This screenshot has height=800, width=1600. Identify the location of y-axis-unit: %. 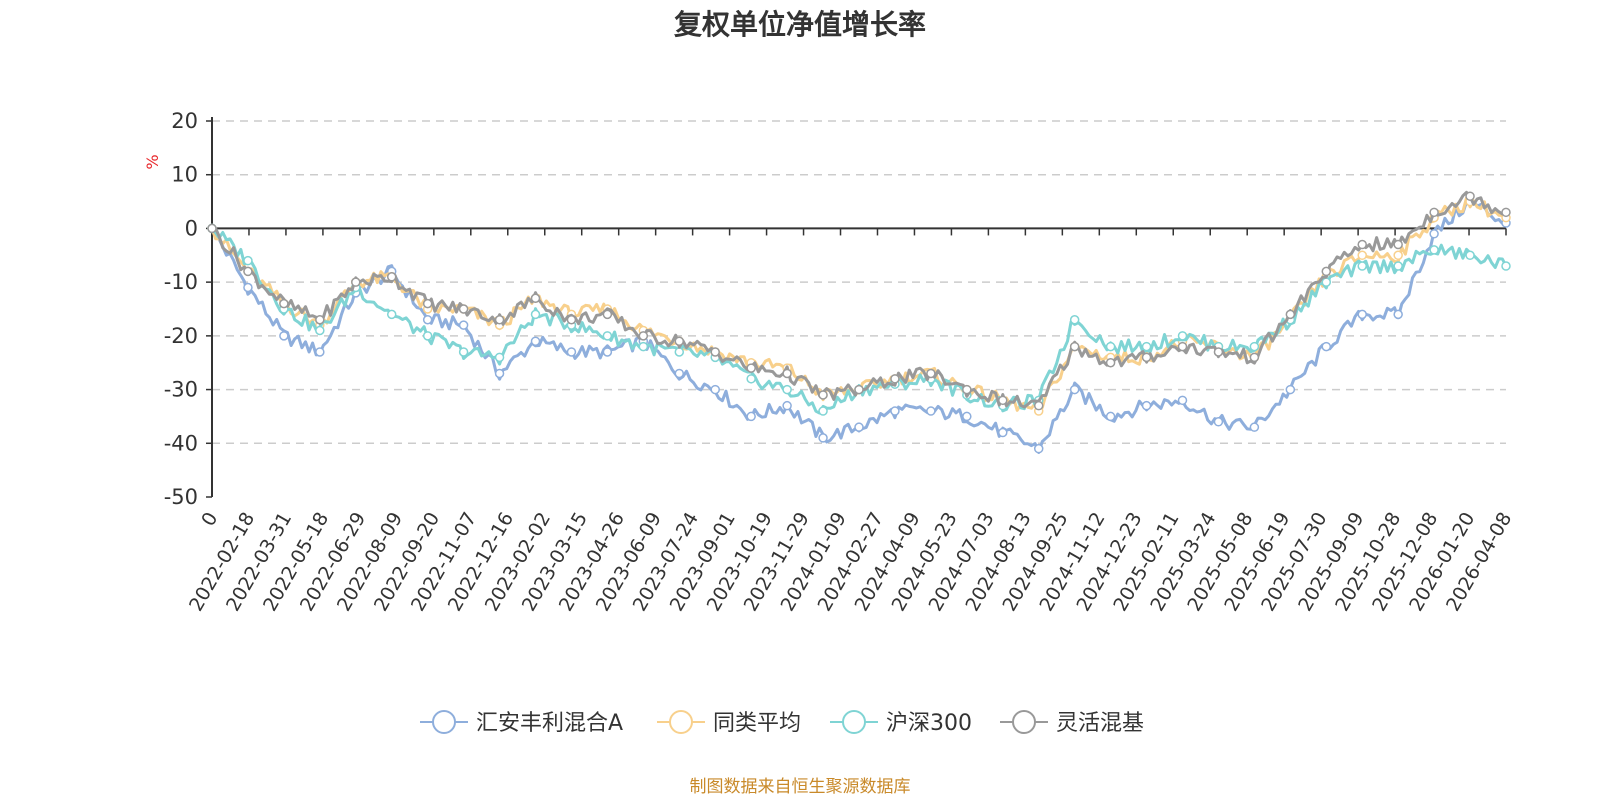
(152, 161).